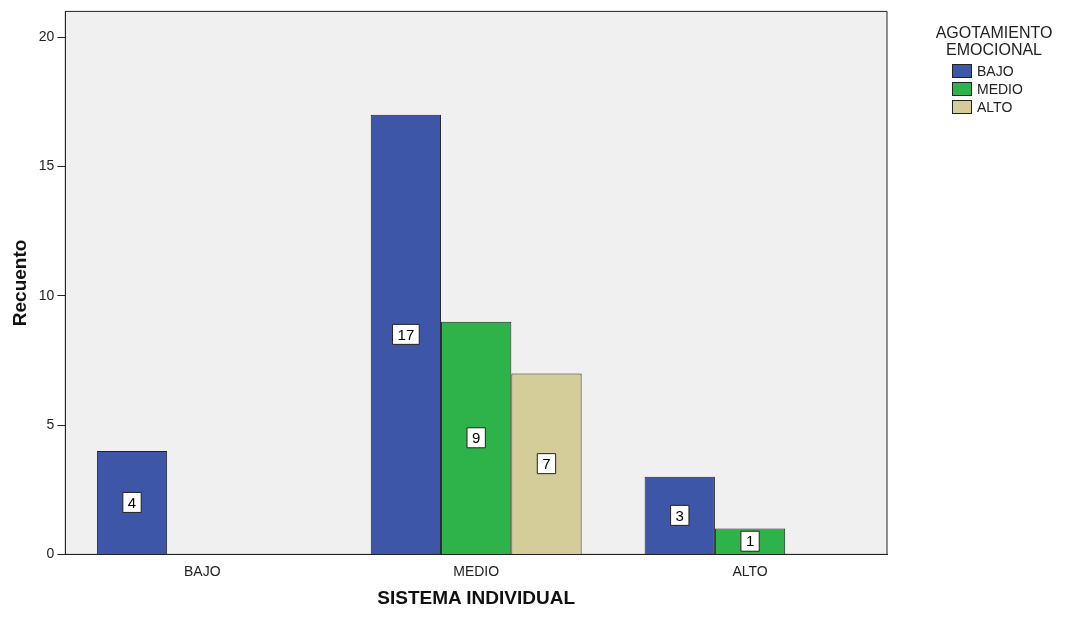 Image resolution: width=1091 pixels, height=619 pixels. I want to click on legend-label: ALTO, so click(995, 107).